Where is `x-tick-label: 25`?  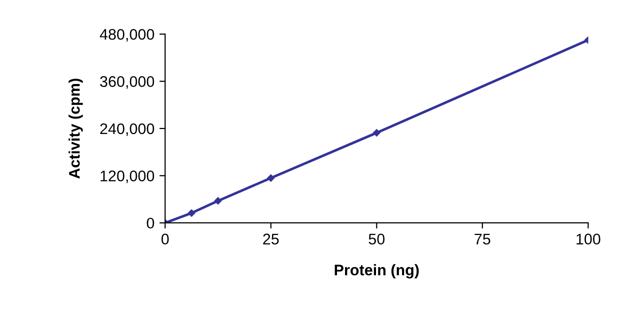
x-tick-label: 25 is located at coordinates (271, 239).